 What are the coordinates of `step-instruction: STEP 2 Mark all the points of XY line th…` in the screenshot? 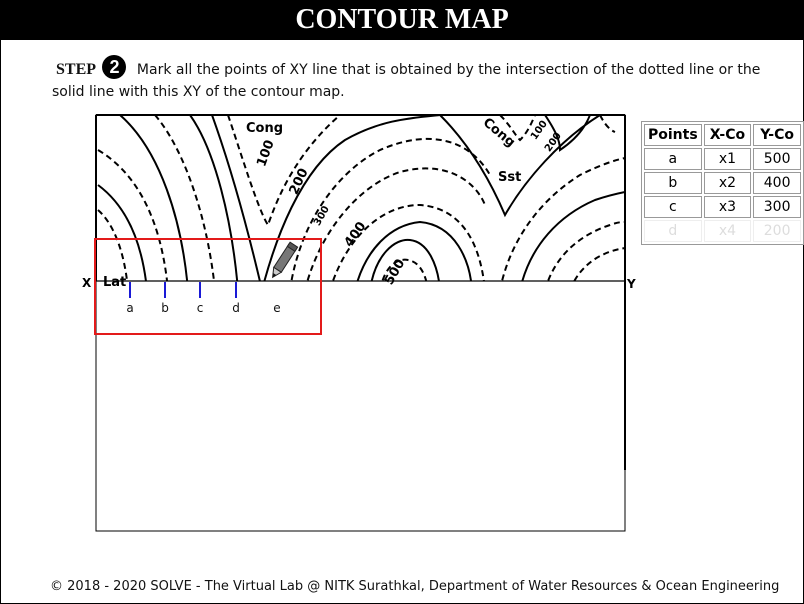 It's located at (412, 79).